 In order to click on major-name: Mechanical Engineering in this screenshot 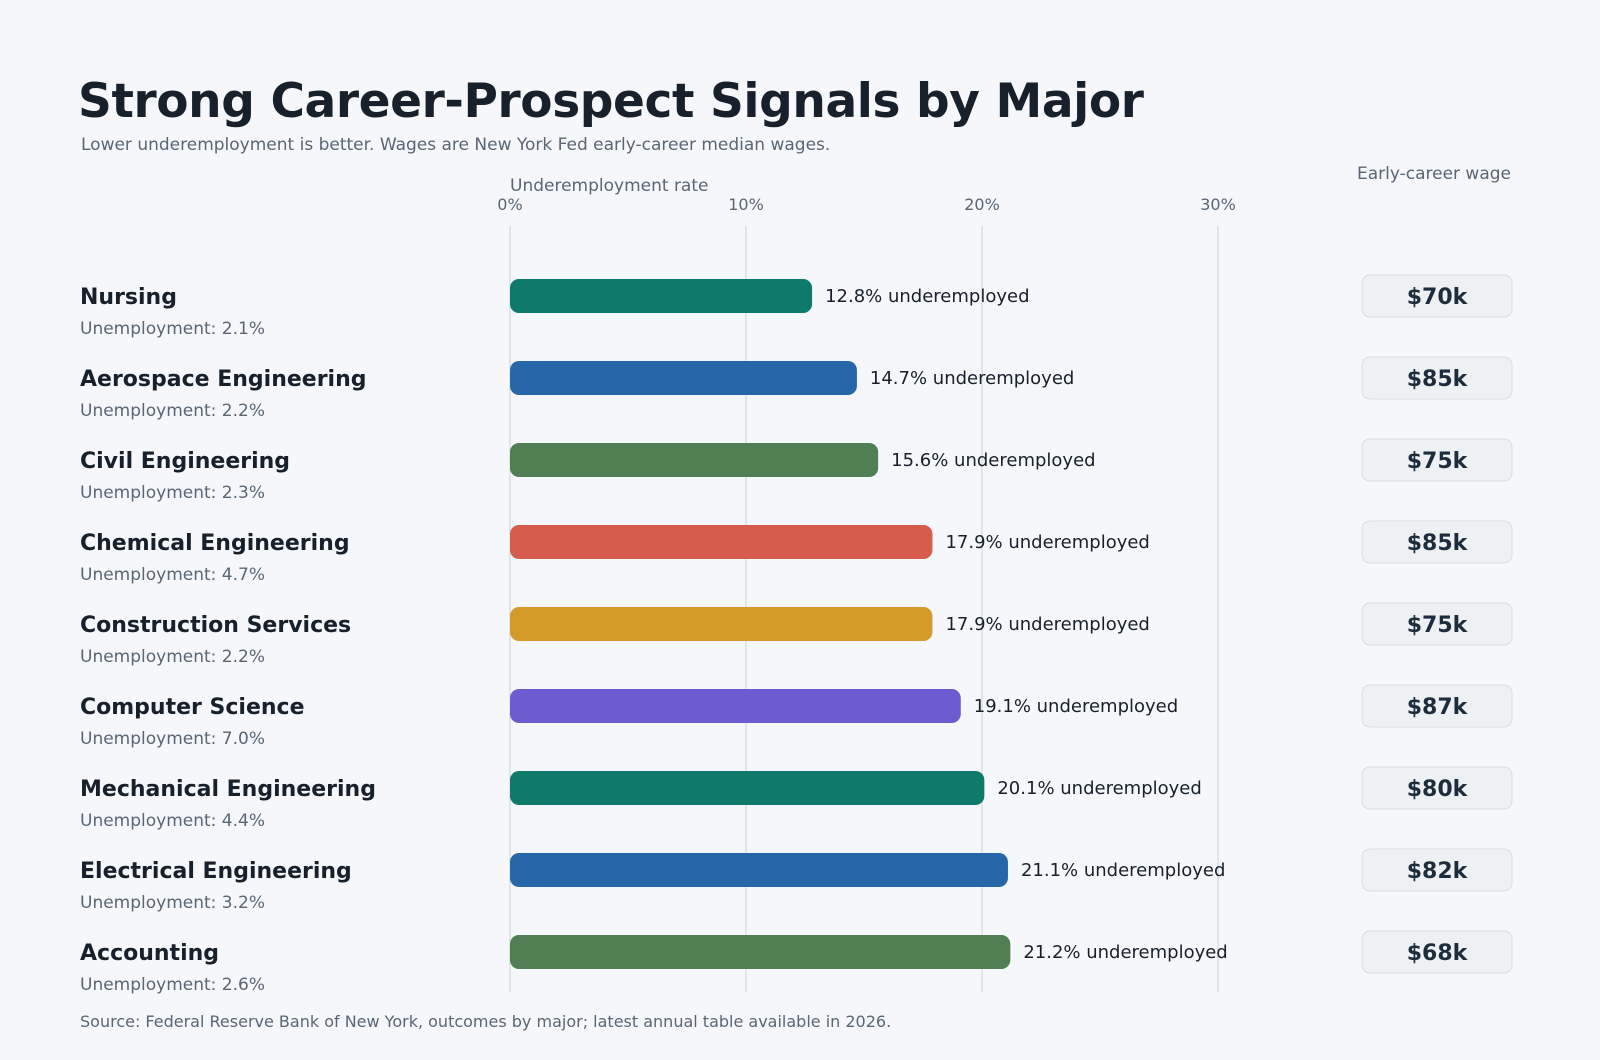, I will do `click(228, 789)`.